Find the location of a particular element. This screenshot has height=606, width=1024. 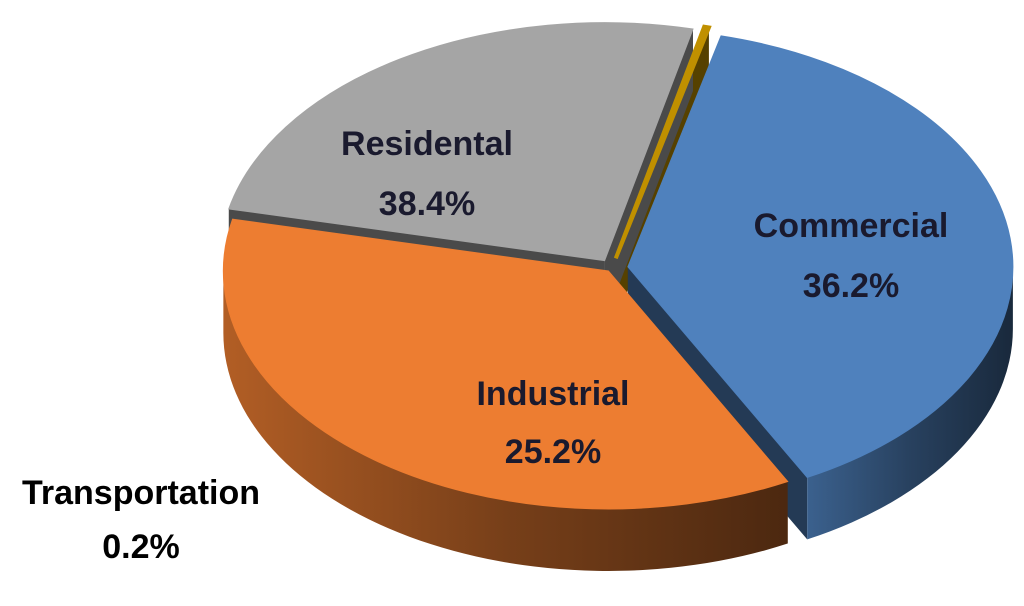

data-label-value-commercial: 36.2% is located at coordinates (851, 286).